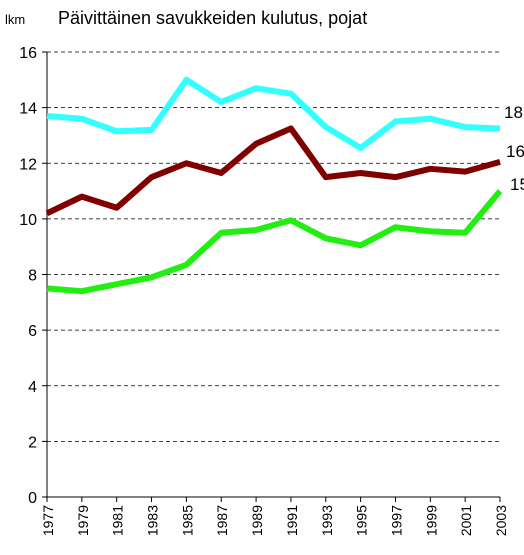 This screenshot has width=524, height=555. Describe the element at coordinates (32, 276) in the screenshot. I see `y-tick-label: 8` at that location.